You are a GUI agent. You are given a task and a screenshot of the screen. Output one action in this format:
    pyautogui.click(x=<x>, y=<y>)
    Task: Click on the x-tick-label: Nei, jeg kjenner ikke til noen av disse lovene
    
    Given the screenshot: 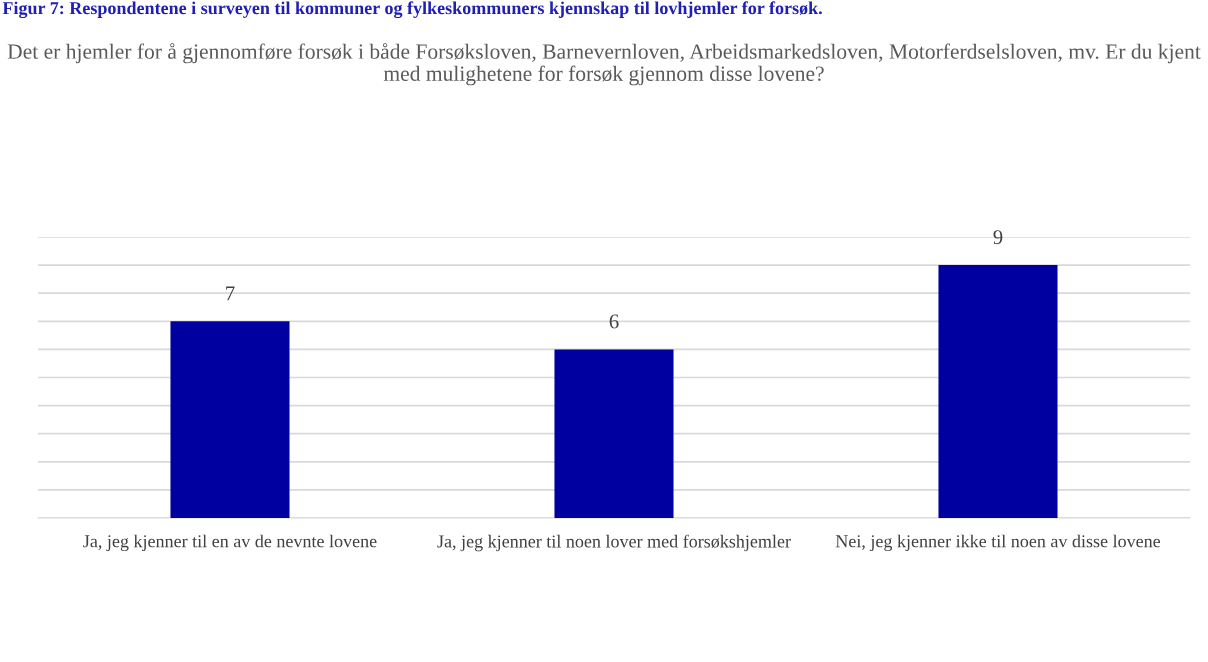 What is the action you would take?
    pyautogui.click(x=998, y=543)
    